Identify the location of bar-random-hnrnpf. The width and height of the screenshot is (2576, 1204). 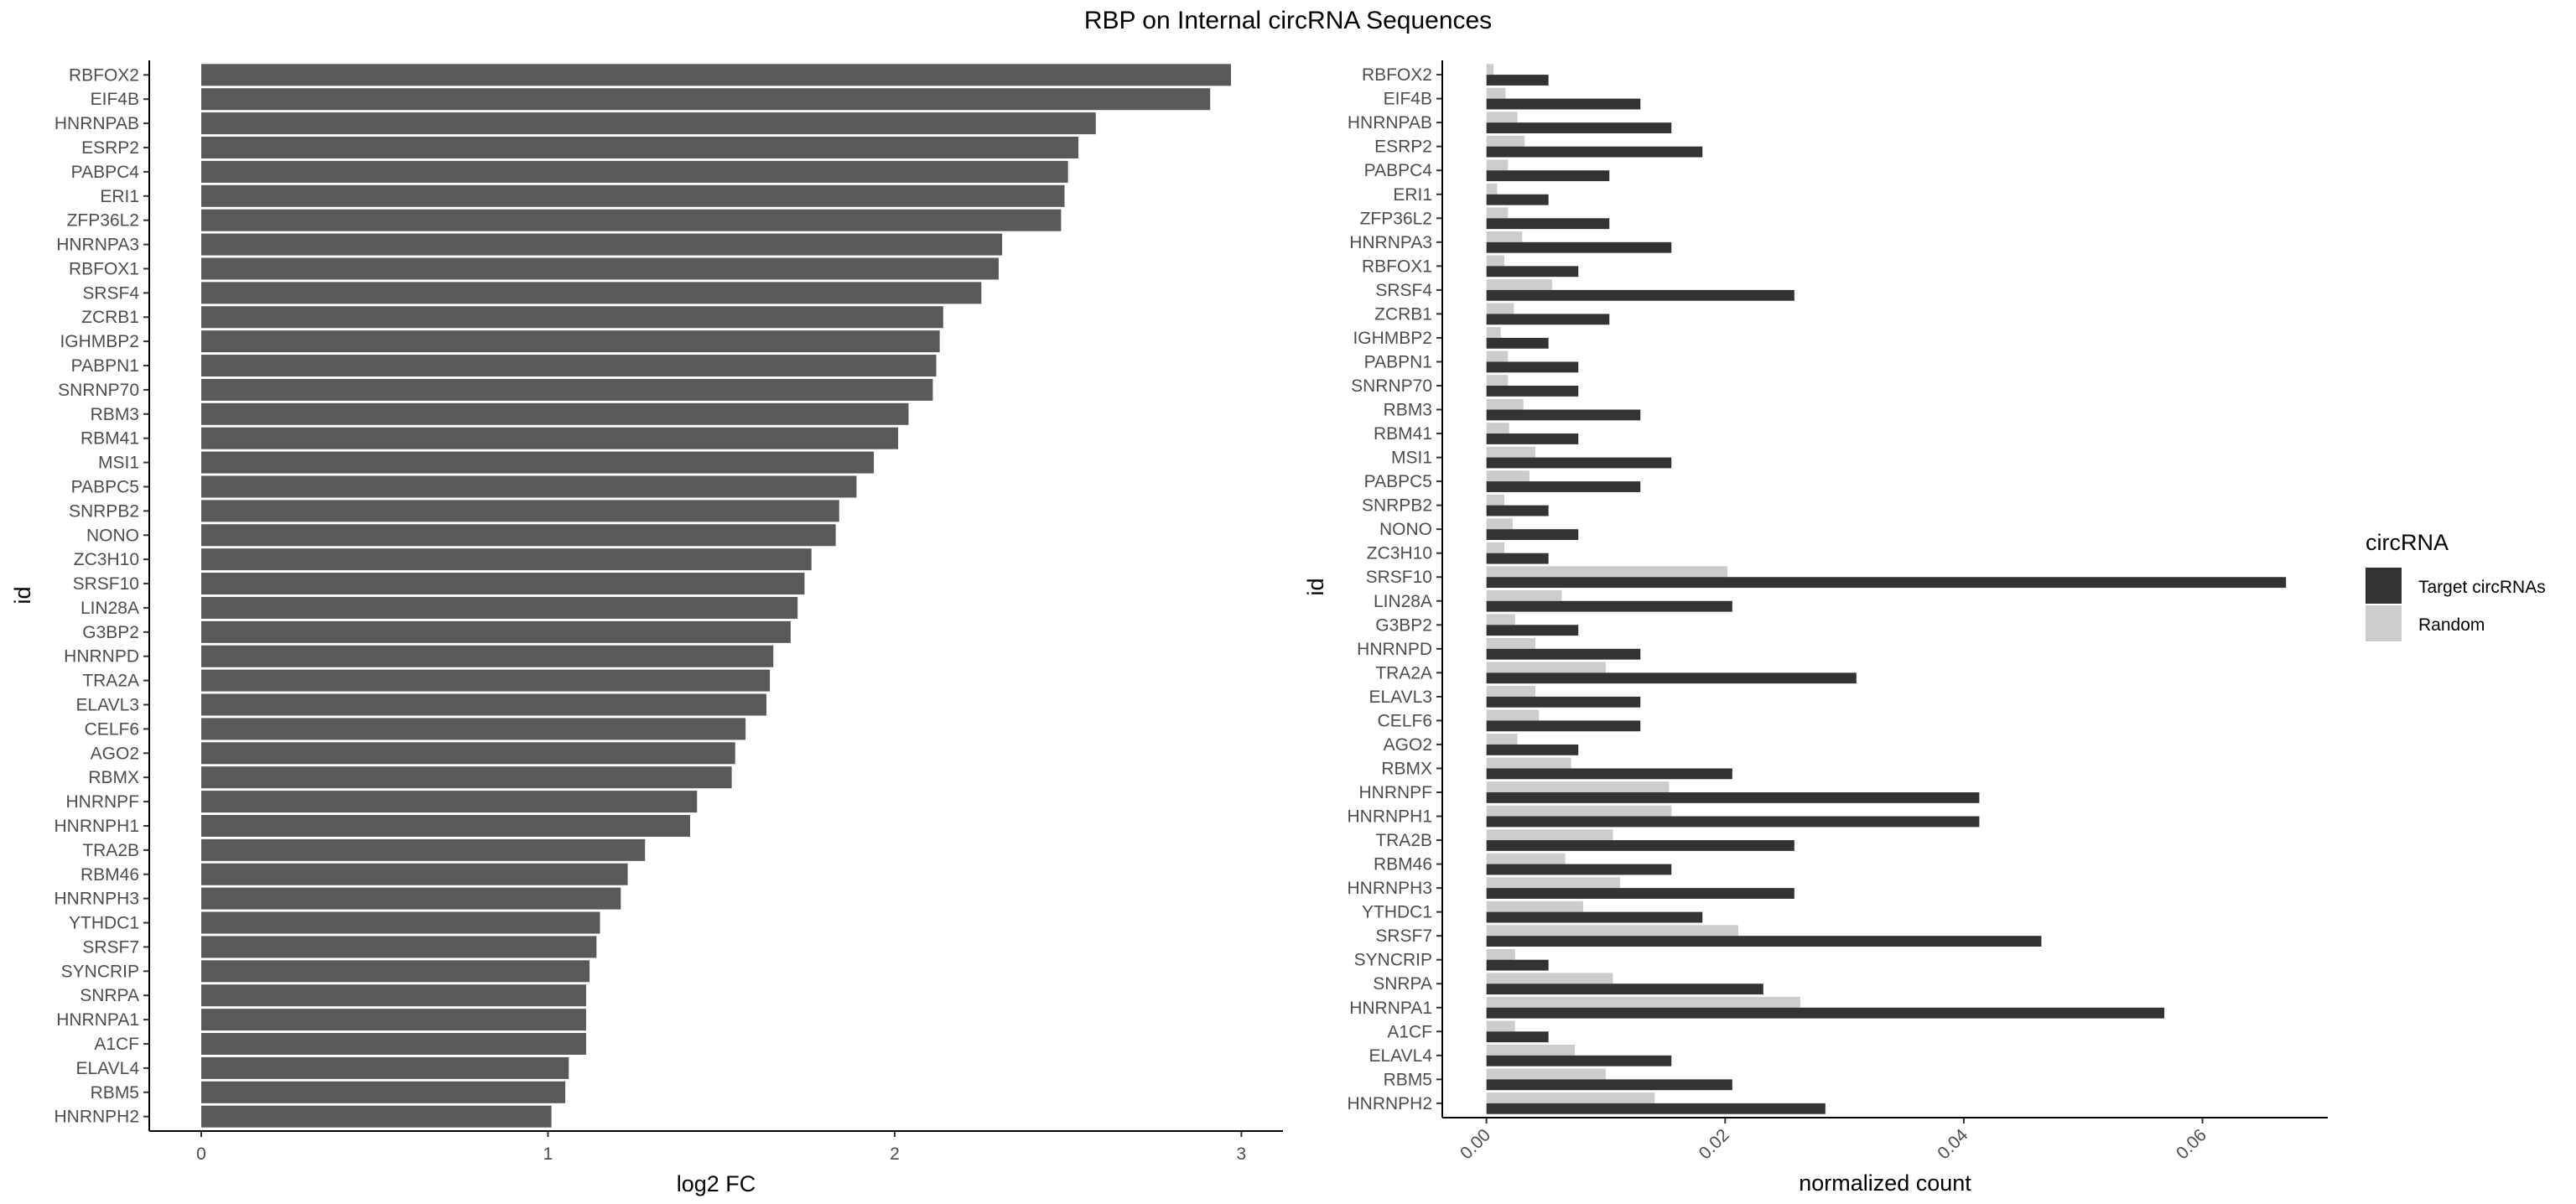
(1578, 786).